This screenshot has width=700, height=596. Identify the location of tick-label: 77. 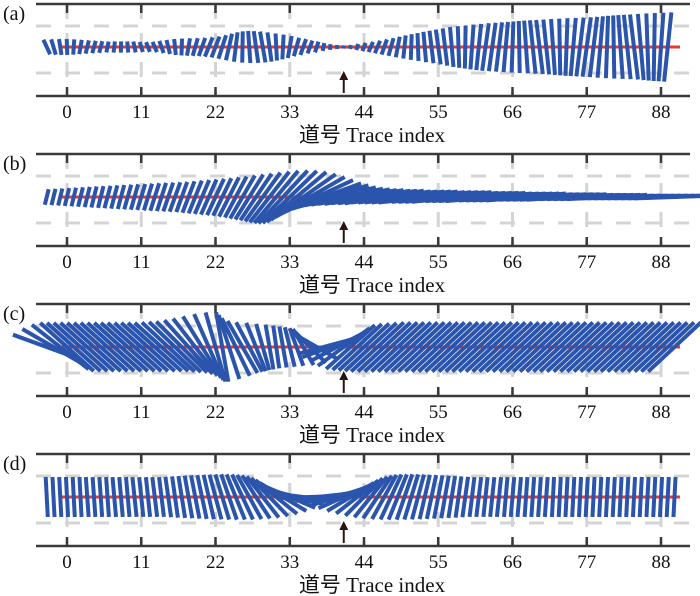
(586, 112).